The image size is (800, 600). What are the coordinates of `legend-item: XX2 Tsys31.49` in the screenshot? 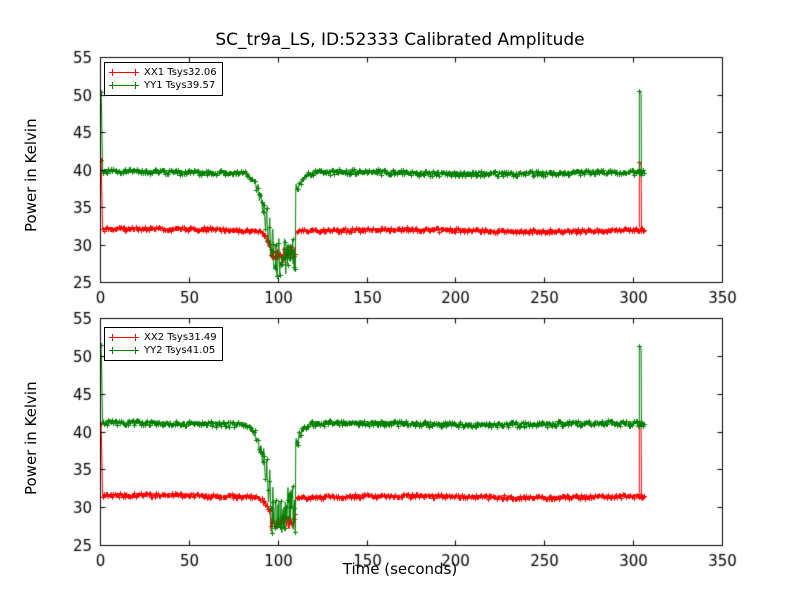 It's located at (163, 337).